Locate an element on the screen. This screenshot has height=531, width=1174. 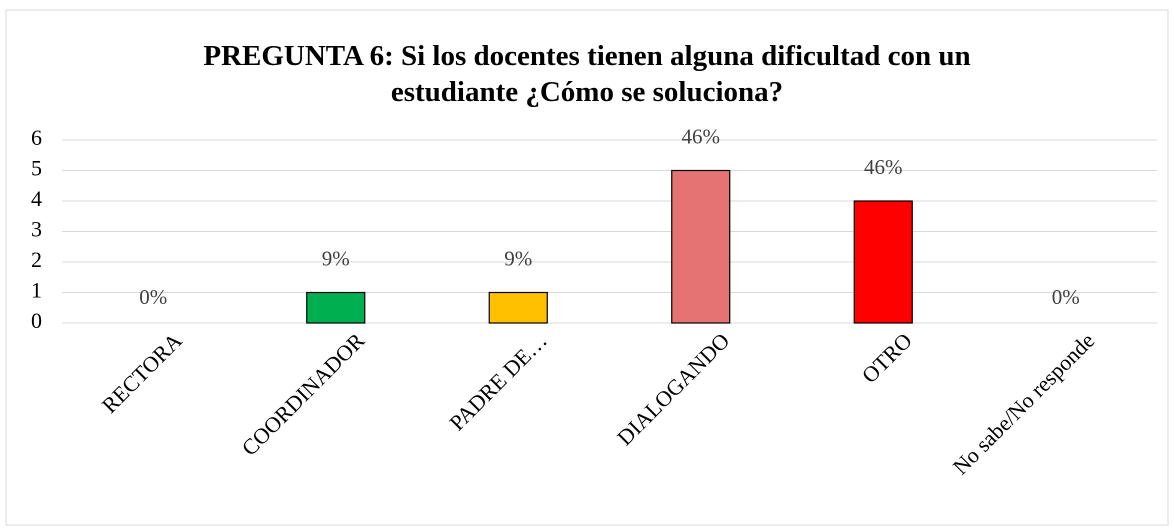
y-tick-label: 6 is located at coordinates (36, 137).